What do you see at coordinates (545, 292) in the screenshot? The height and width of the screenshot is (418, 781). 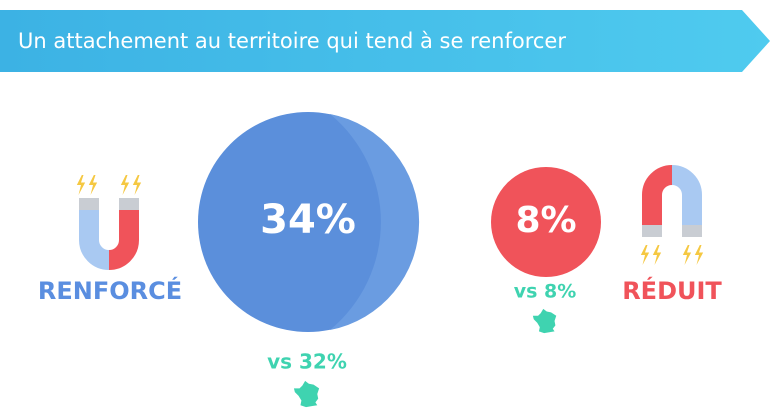 I see `reduced-comparison: vs 8%` at bounding box center [545, 292].